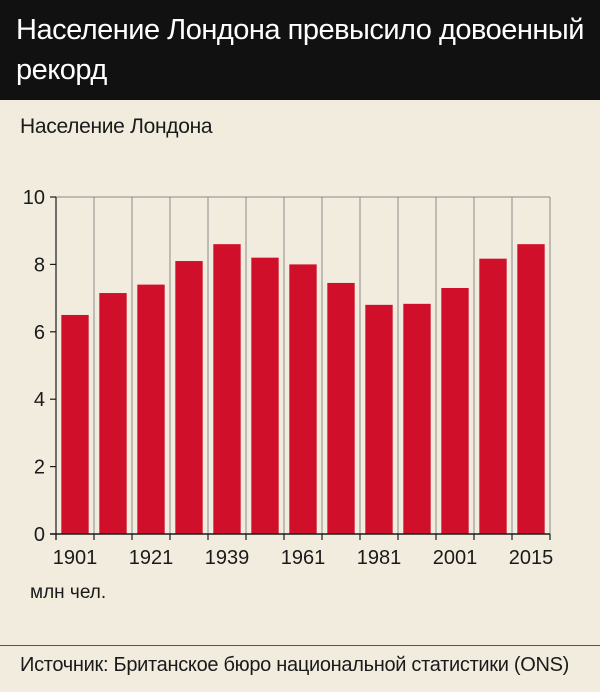  What do you see at coordinates (39, 265) in the screenshot?
I see `y-tick-label: 8` at bounding box center [39, 265].